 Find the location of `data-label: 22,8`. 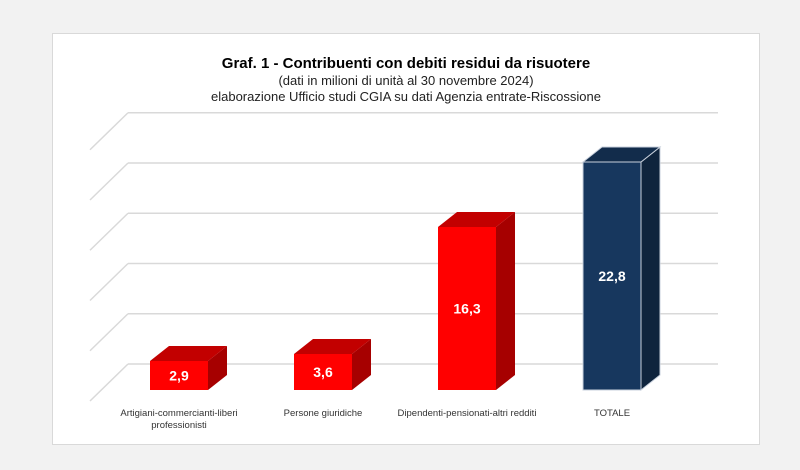

data-label: 22,8 is located at coordinates (611, 276).